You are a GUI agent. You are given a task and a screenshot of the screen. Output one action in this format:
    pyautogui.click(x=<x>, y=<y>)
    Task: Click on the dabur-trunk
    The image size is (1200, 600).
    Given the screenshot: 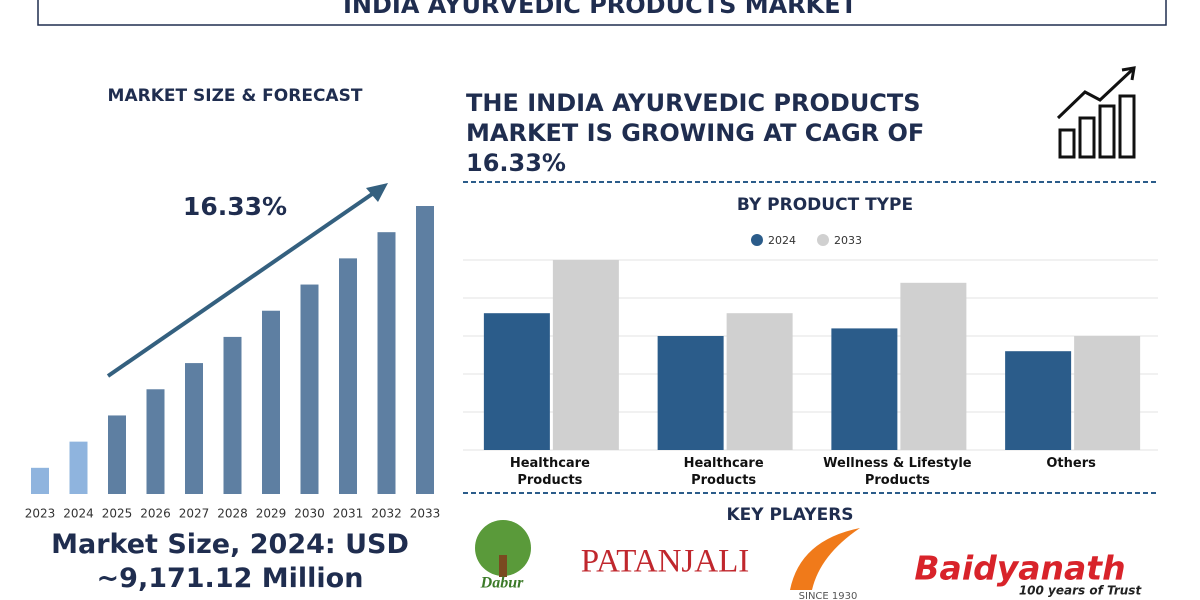 What is the action you would take?
    pyautogui.click(x=503, y=566)
    